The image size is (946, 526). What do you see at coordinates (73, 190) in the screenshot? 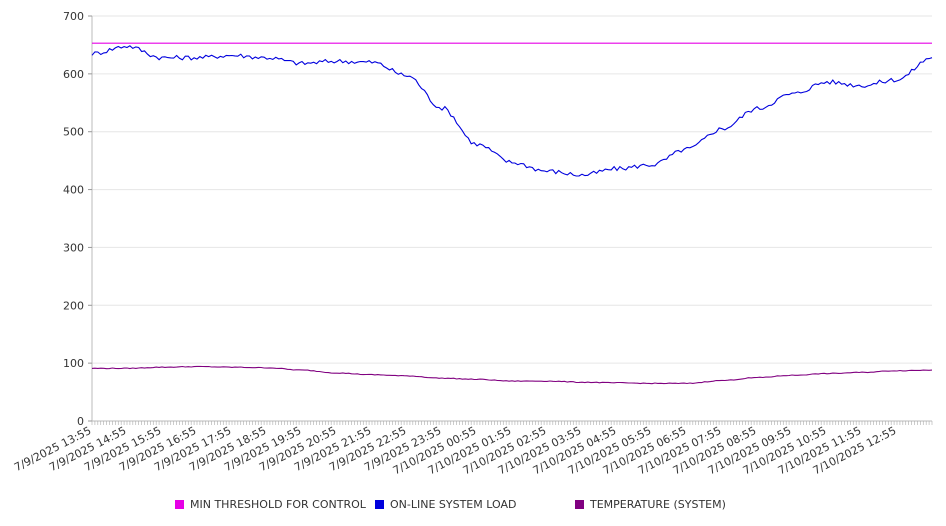
I see `y-tick-label: 400` at bounding box center [73, 190].